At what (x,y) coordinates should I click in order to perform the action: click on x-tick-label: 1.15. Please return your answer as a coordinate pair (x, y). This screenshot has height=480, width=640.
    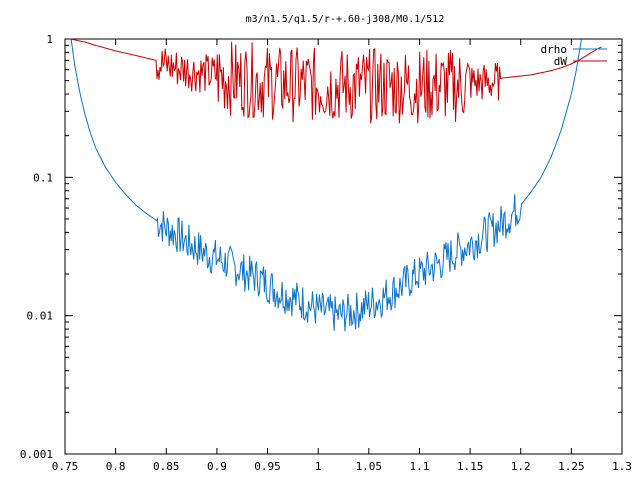
    Looking at the image, I should click on (470, 466).